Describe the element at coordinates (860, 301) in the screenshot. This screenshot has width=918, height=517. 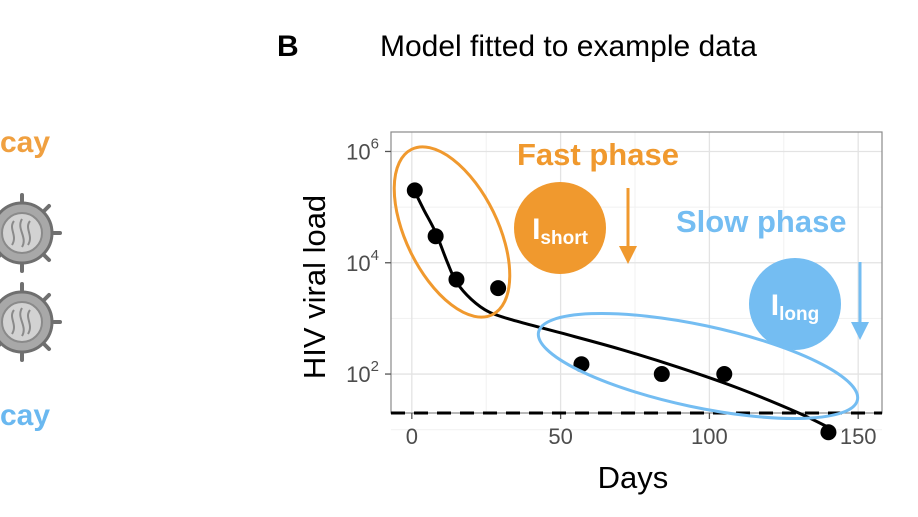
I see `slow-arrow-icon` at that location.